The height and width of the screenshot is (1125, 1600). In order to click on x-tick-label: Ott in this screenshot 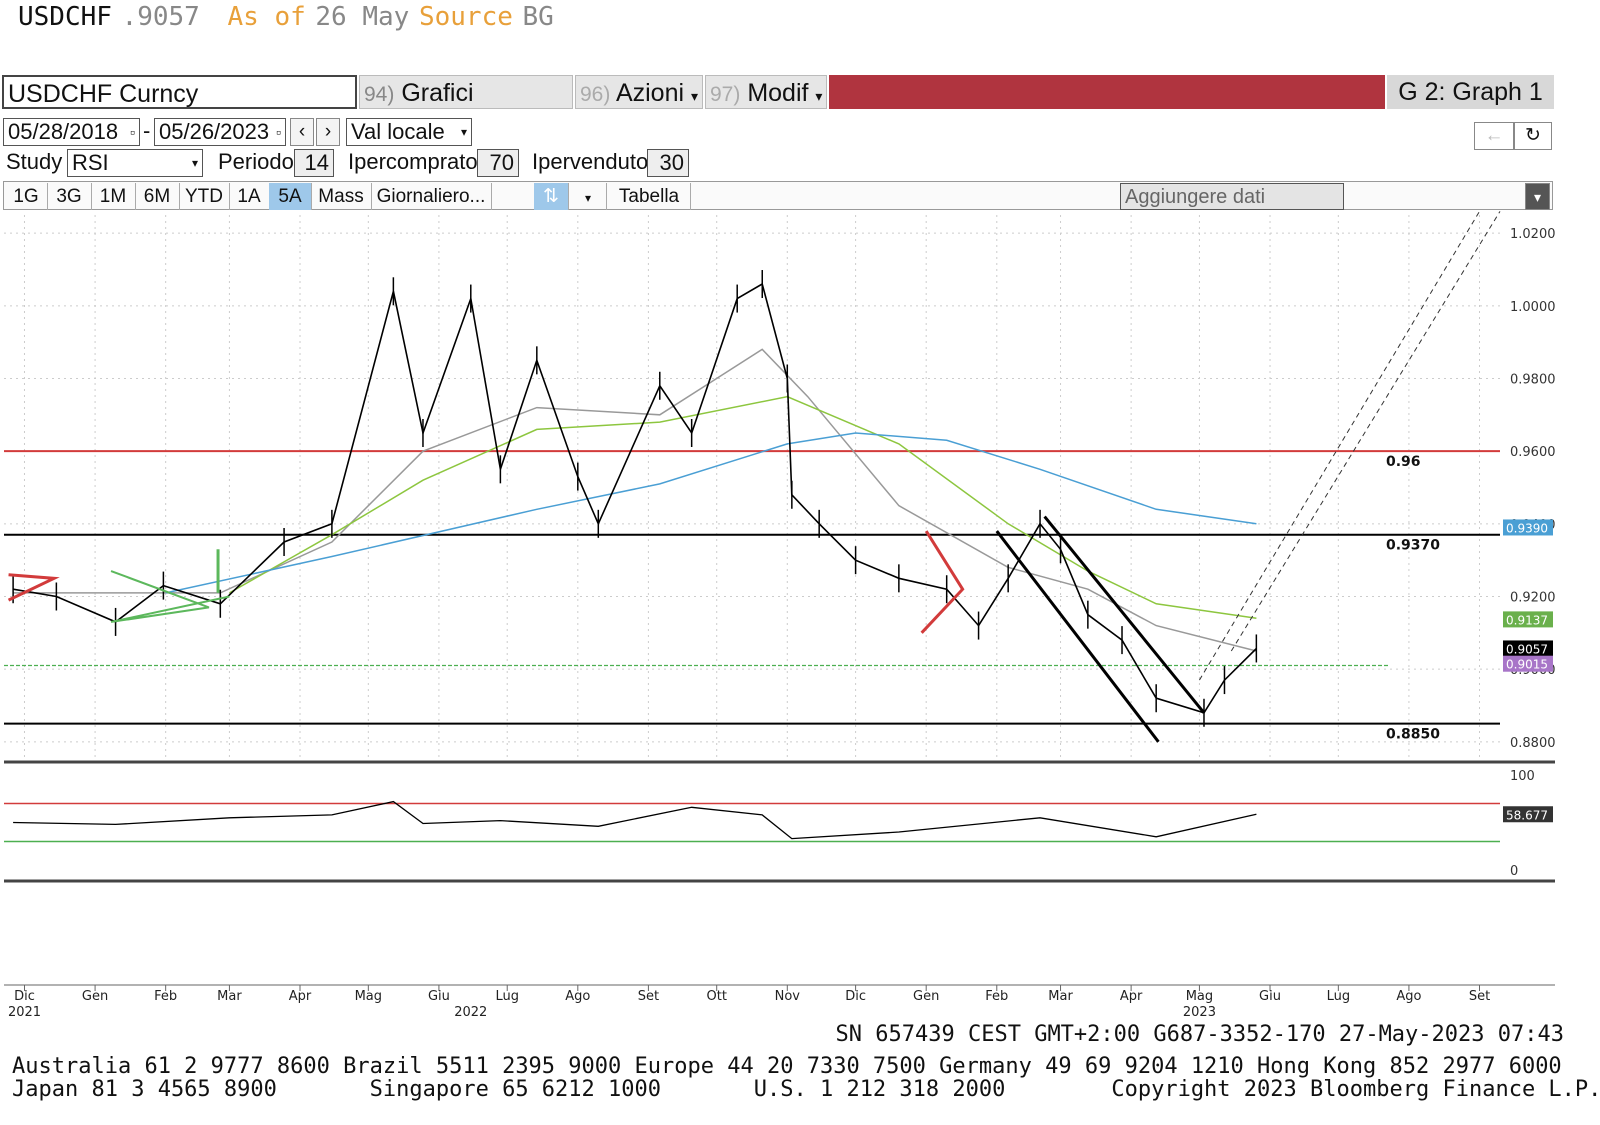, I will do `click(716, 996)`.